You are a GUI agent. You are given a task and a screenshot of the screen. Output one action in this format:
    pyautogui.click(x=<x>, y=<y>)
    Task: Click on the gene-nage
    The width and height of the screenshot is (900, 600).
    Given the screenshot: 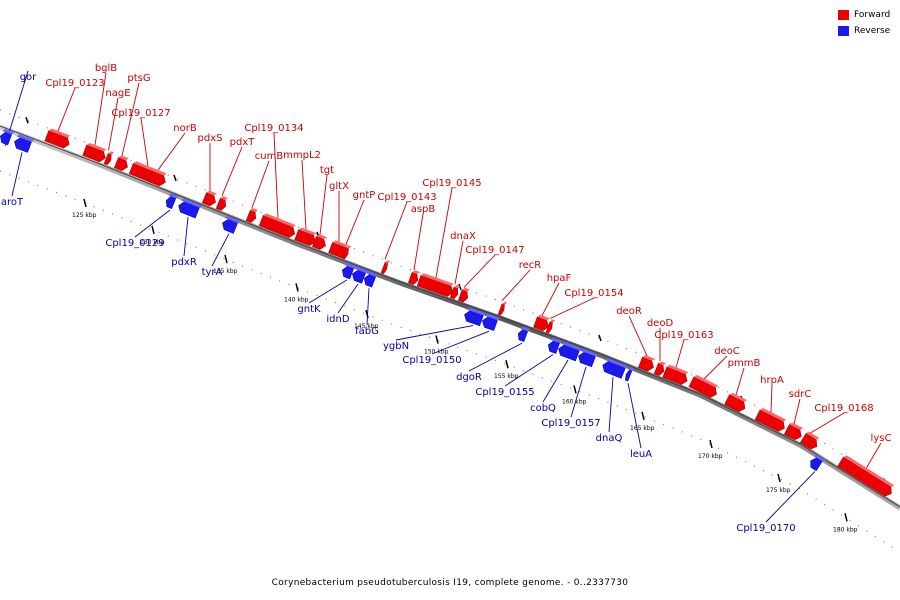 What is the action you would take?
    pyautogui.click(x=109, y=158)
    